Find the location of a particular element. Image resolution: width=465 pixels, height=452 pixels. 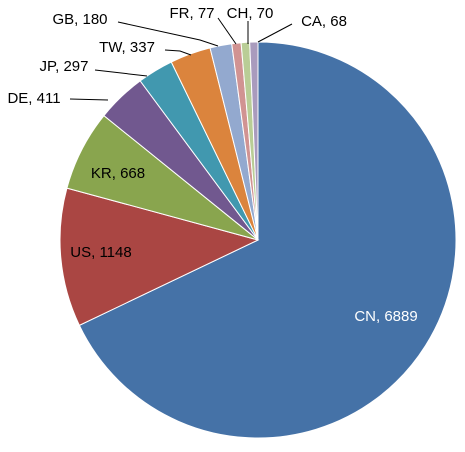

data-label: DE, 411 is located at coordinates (33, 98).